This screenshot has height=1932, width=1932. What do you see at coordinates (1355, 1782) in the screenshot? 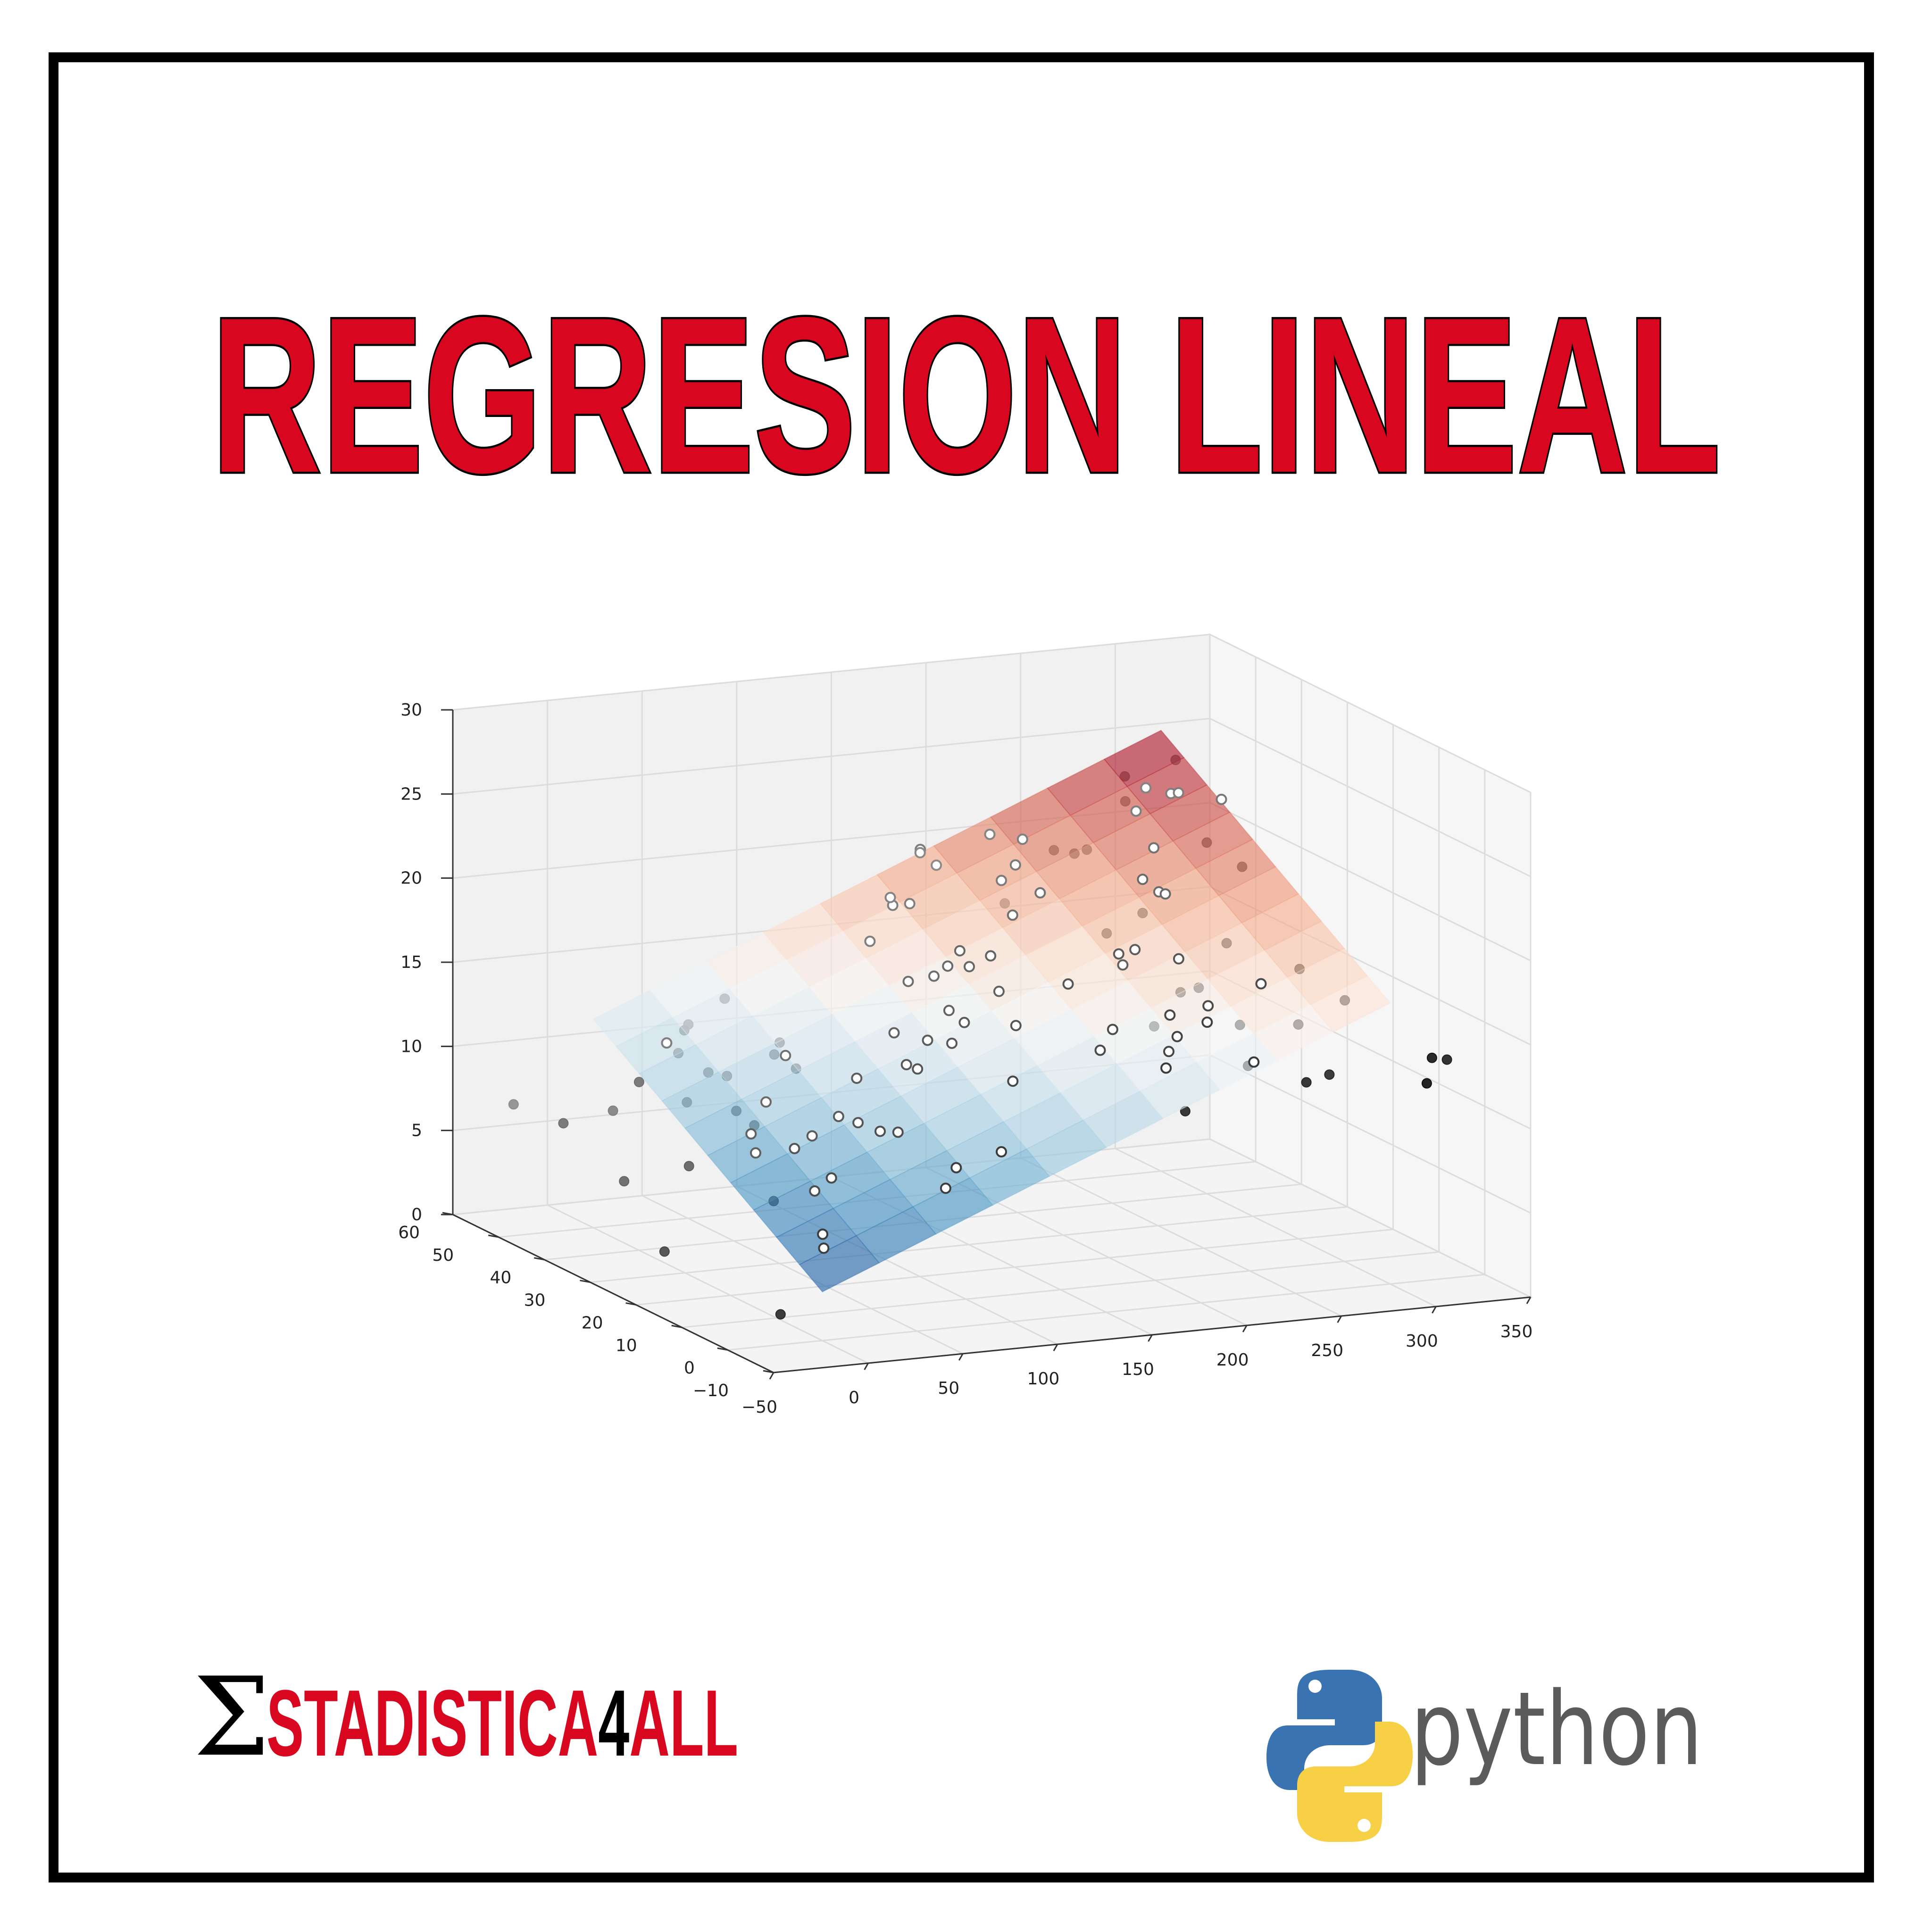
I see `python-snake-yellow` at bounding box center [1355, 1782].